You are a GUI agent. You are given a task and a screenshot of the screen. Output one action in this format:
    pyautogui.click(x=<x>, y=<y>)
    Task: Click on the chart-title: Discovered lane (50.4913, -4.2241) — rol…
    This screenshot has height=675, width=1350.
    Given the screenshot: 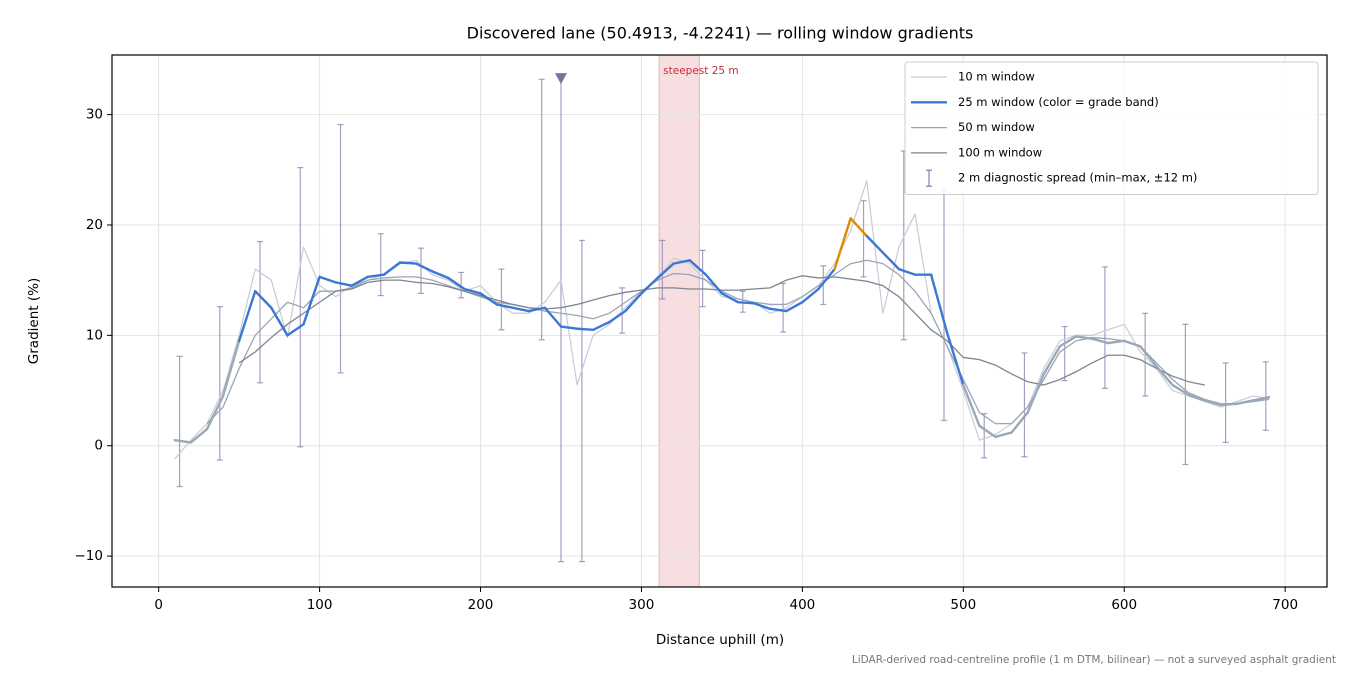 What is the action you would take?
    pyautogui.click(x=720, y=33)
    